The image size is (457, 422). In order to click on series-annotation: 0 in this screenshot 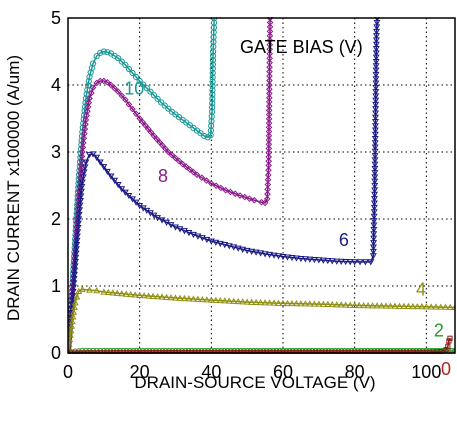, I will do `click(446, 369)`.